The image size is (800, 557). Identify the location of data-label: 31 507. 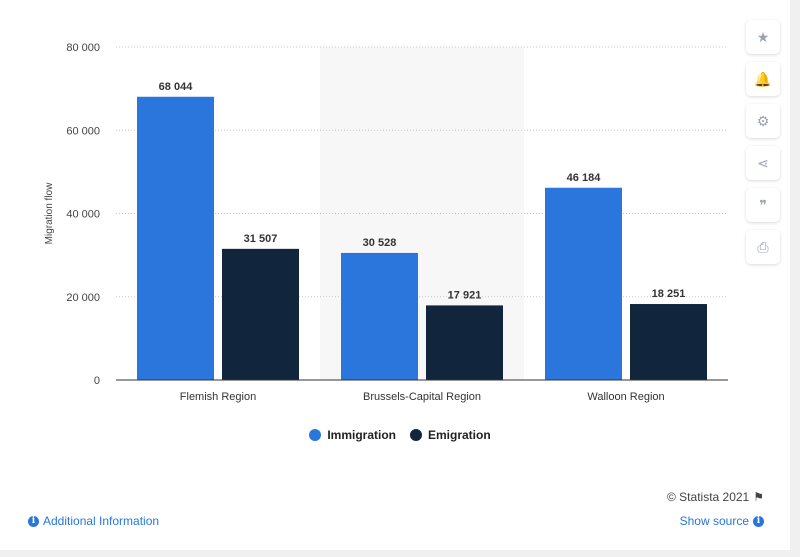
(261, 239).